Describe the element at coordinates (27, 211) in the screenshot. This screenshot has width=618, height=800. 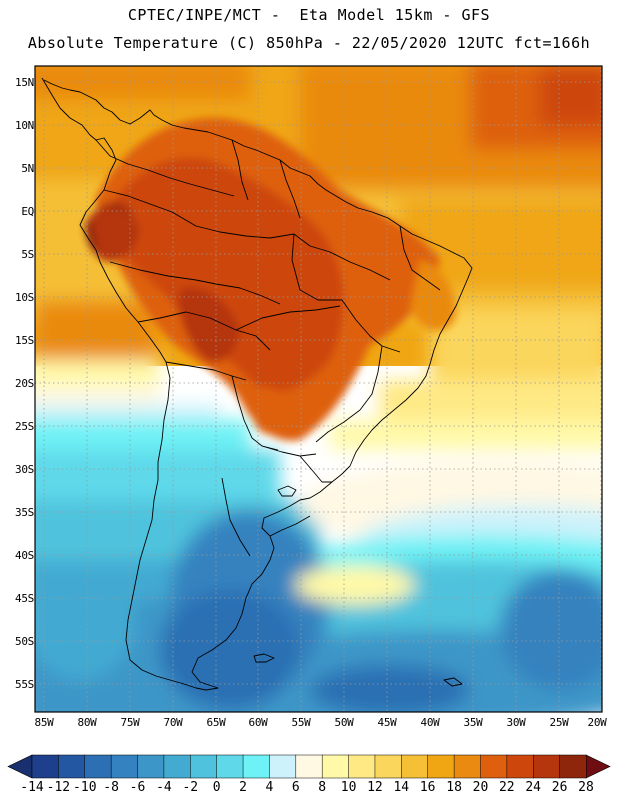
I see `lat-label: EQ` at that location.